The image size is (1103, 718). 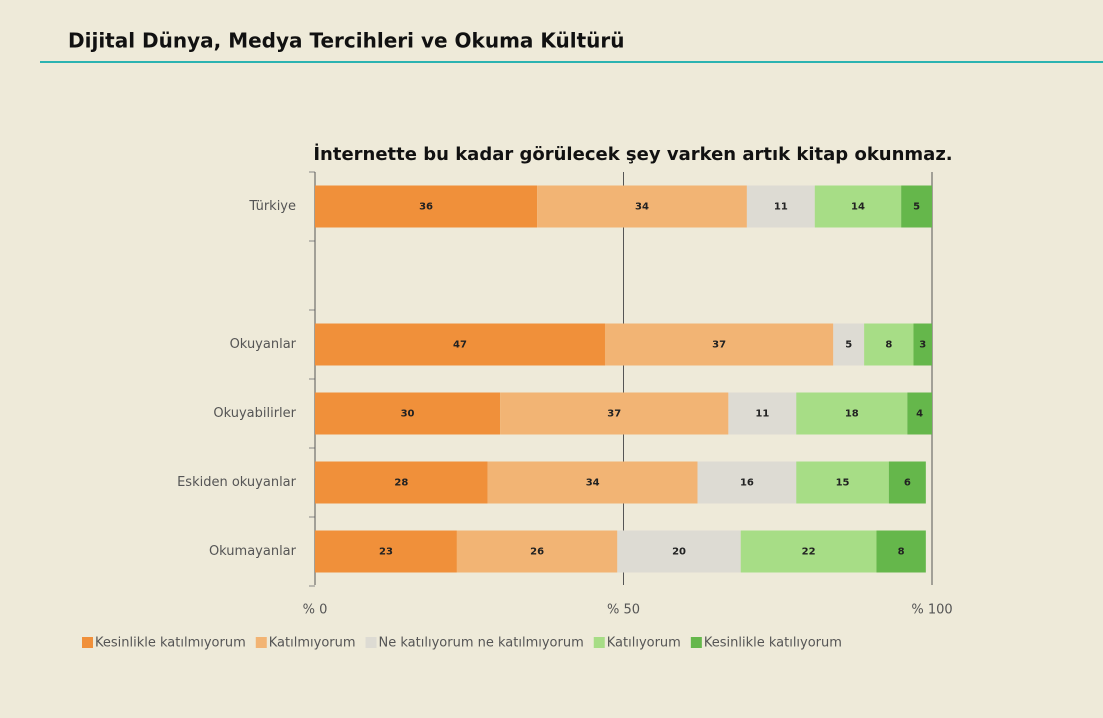 I want to click on legend-label: Kesinlikle katılmıyorum, so click(x=170, y=643).